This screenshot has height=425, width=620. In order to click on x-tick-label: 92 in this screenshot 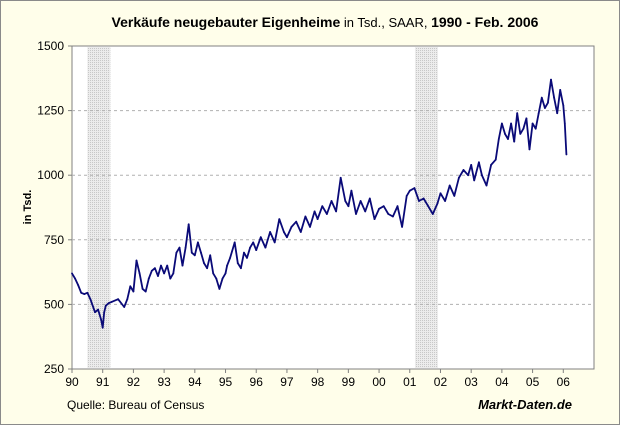, I will do `click(134, 382)`.